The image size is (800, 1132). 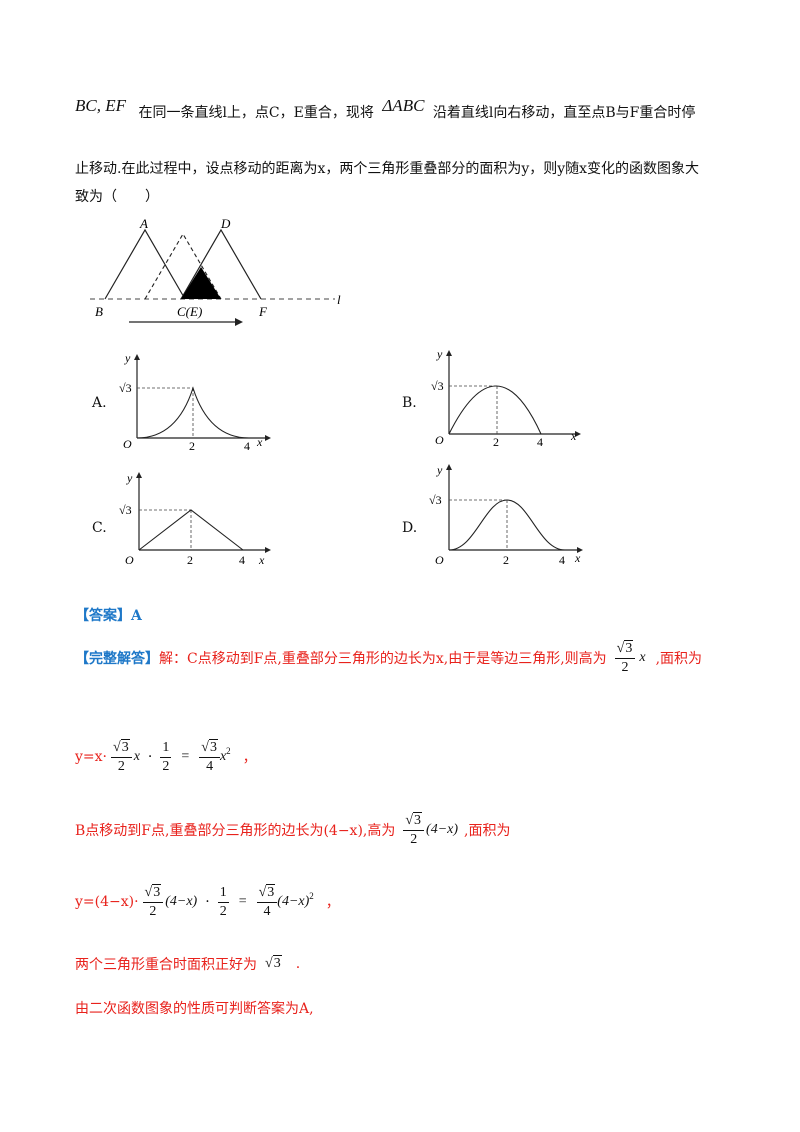 What do you see at coordinates (507, 517) in the screenshot?
I see `option-D-graph: y √3 O 2 4 x` at bounding box center [507, 517].